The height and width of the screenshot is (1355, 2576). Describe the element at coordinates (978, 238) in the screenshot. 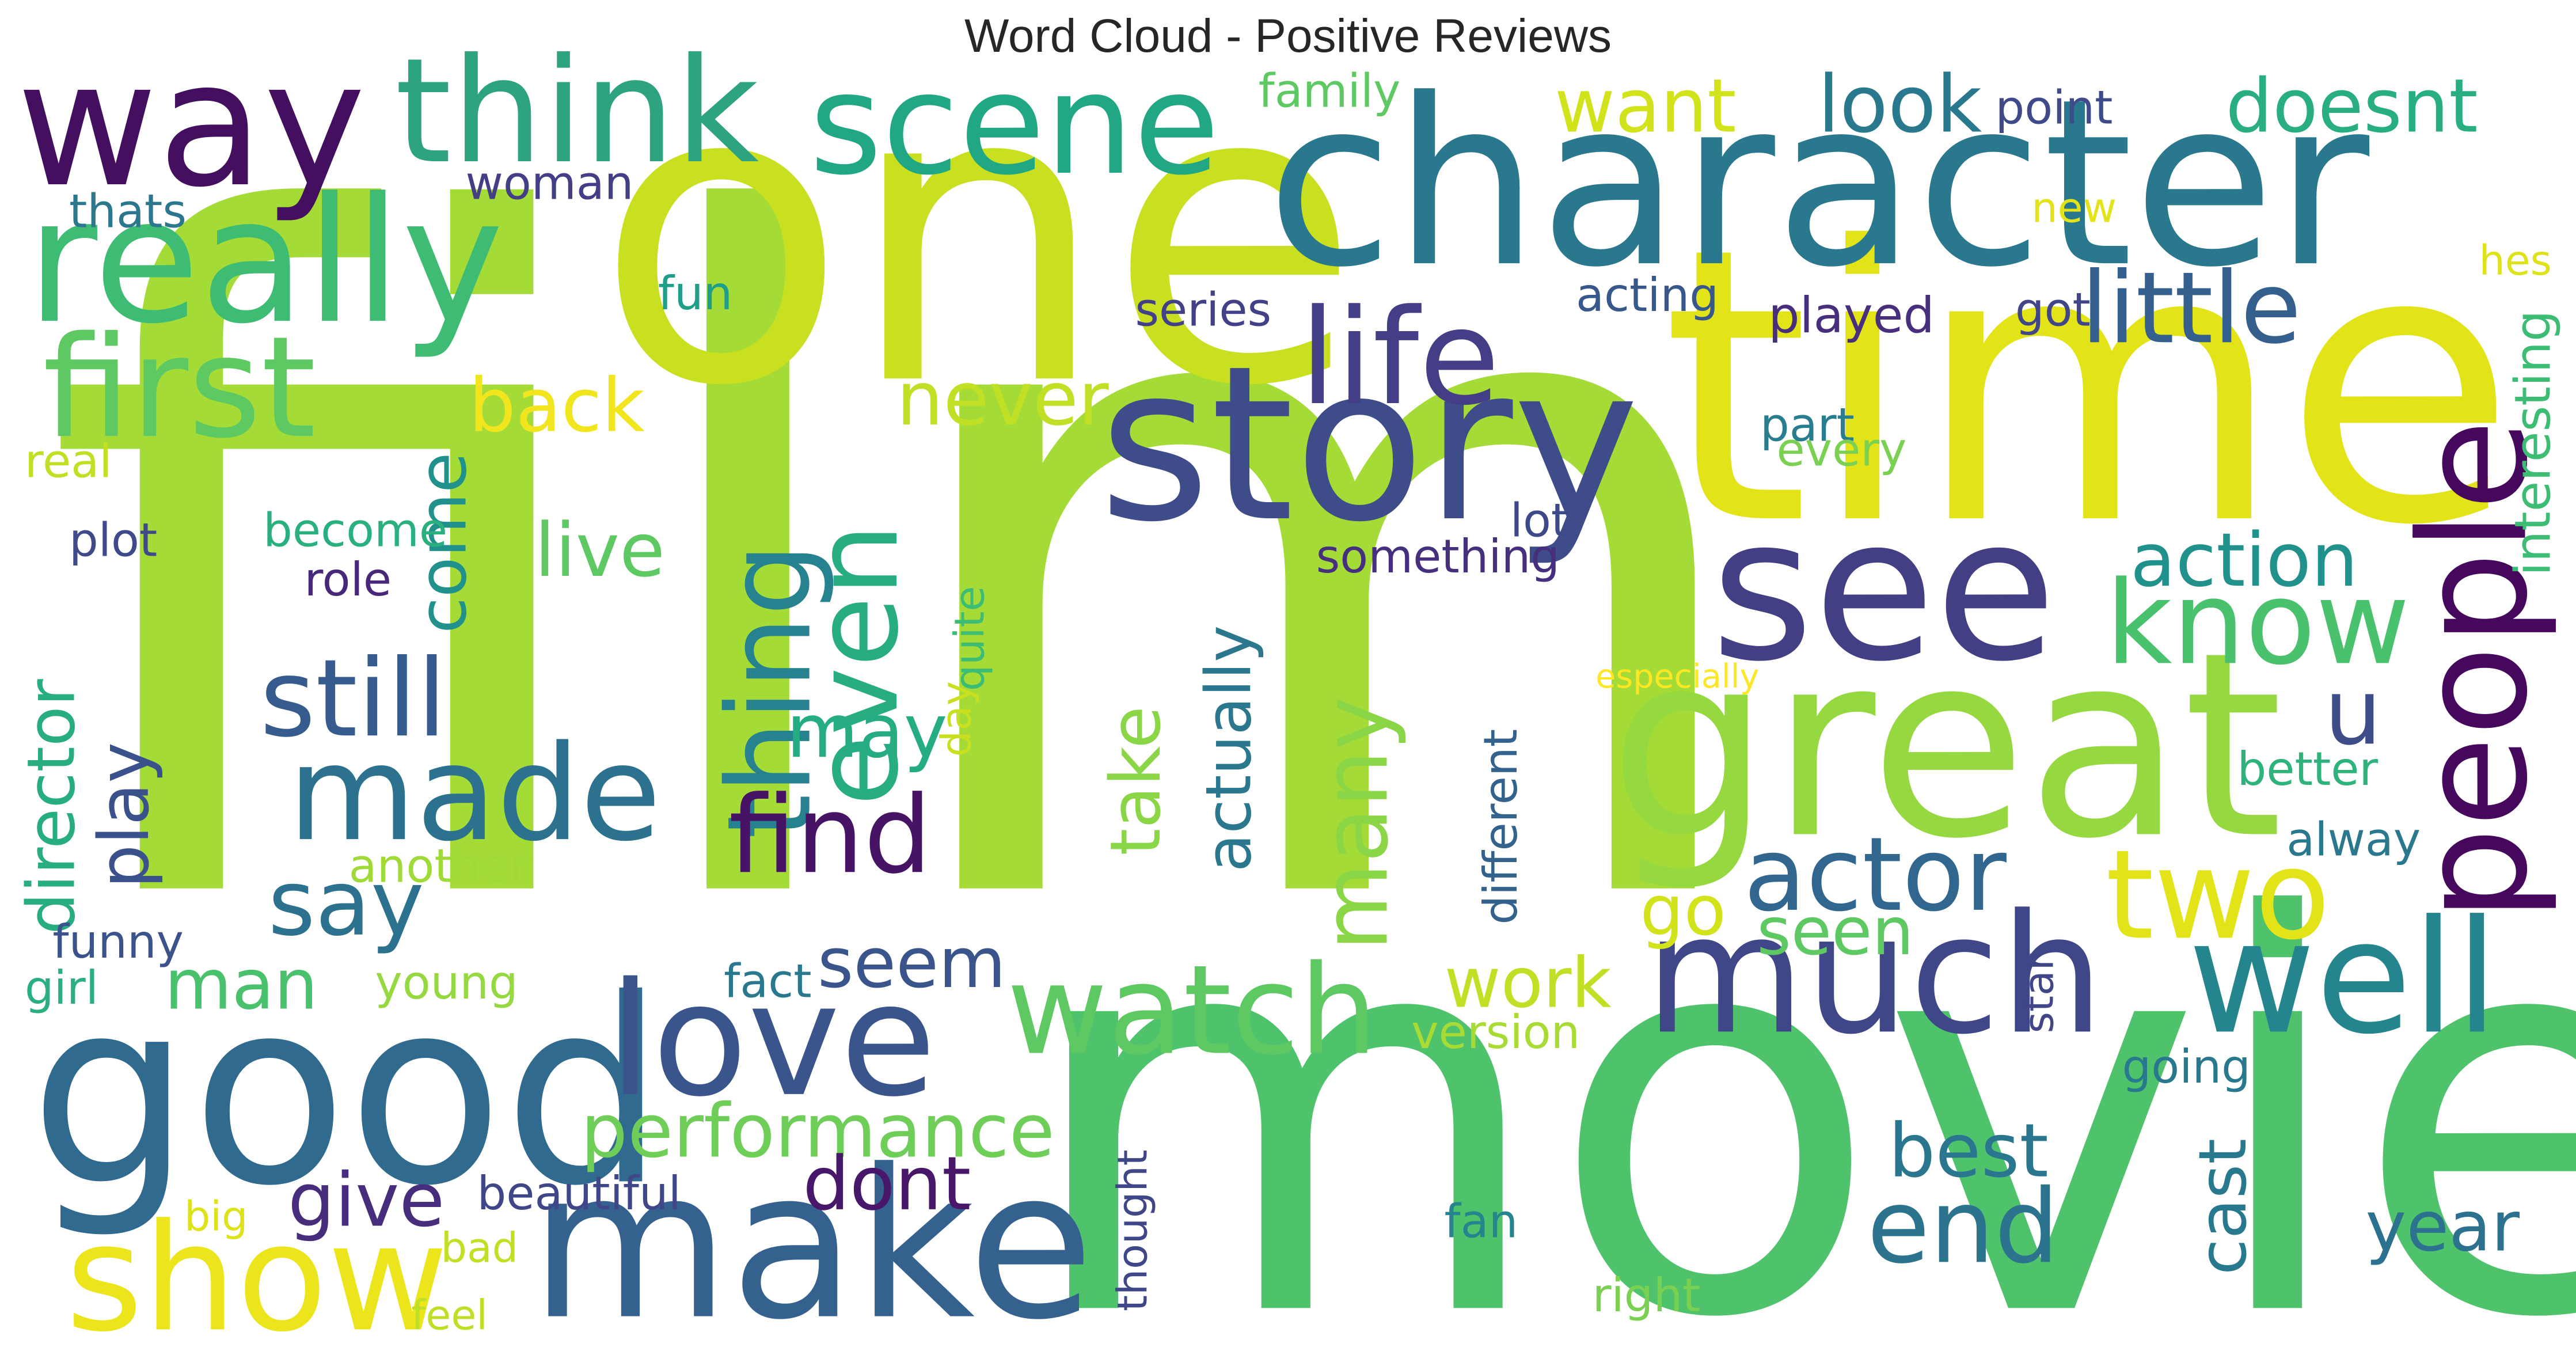

I see `word-one: one` at that location.